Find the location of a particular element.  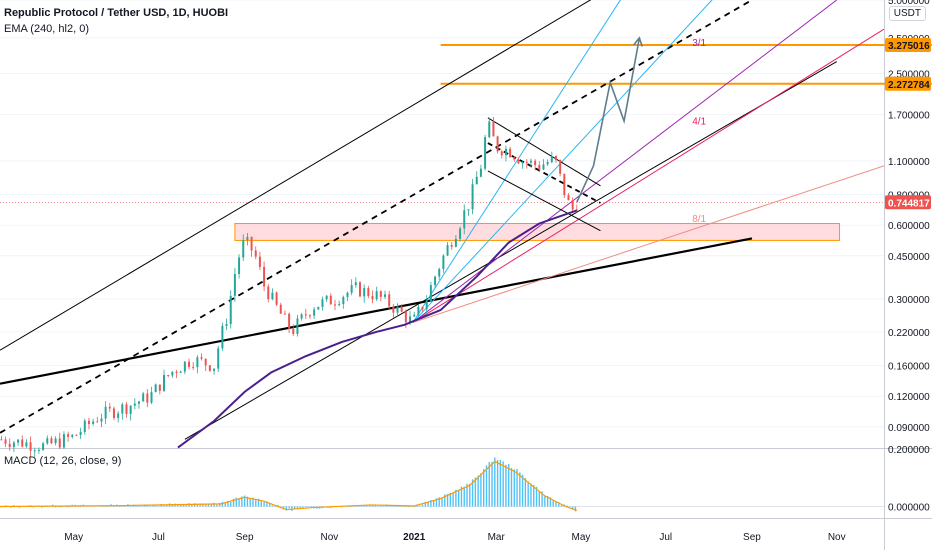

price-tick-label: 0.160000 is located at coordinates (909, 367).